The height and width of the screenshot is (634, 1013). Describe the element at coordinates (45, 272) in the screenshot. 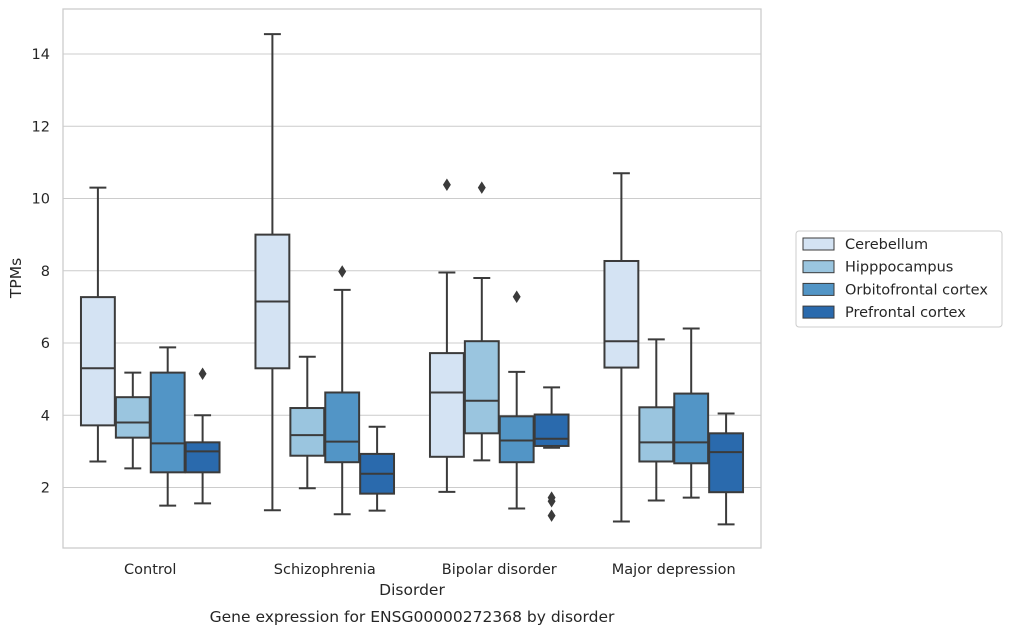

I see `y-tick-label: 8` at that location.